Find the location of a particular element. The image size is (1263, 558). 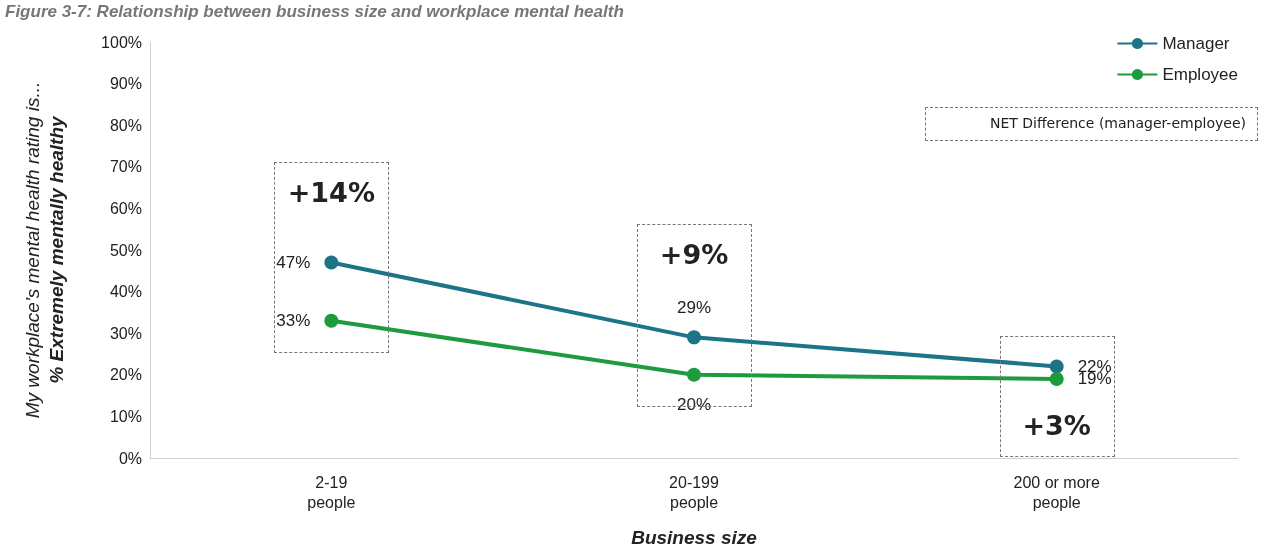

annotation: +9% is located at coordinates (694, 254).